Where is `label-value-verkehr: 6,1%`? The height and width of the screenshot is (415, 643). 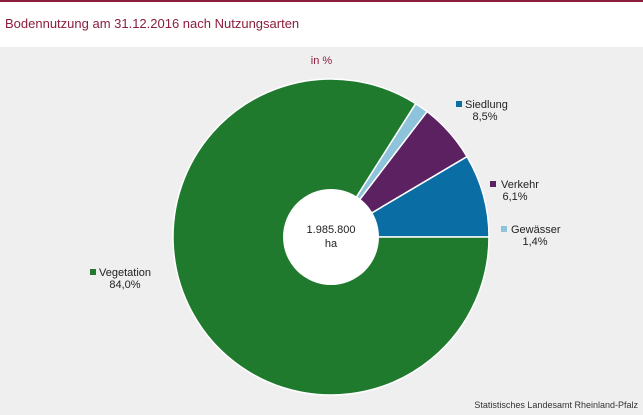 label-value-verkehr: 6,1% is located at coordinates (514, 197).